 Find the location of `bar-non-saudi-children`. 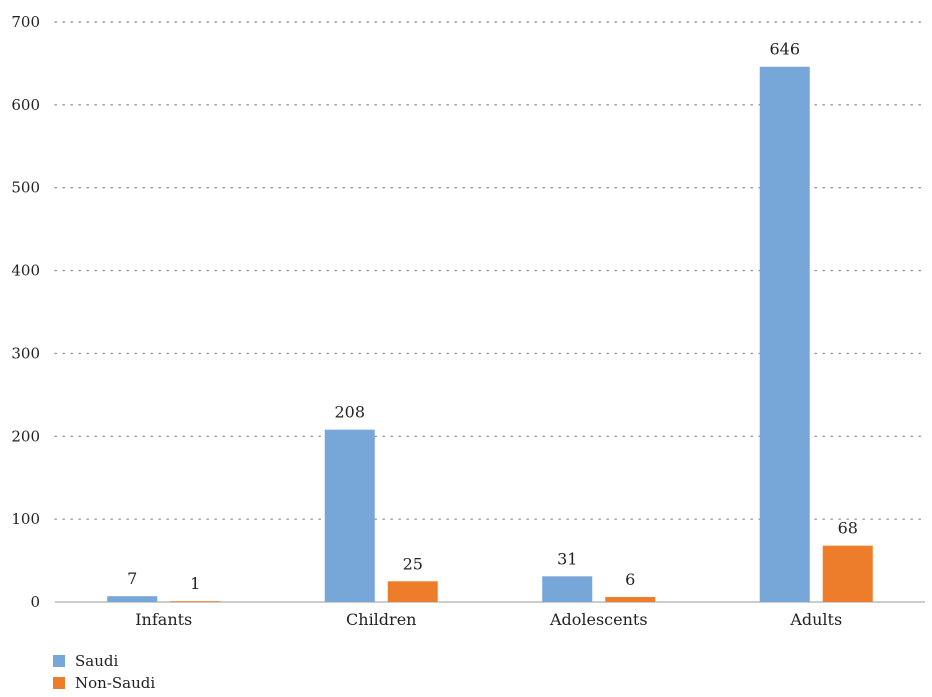

bar-non-saudi-children is located at coordinates (412, 591).